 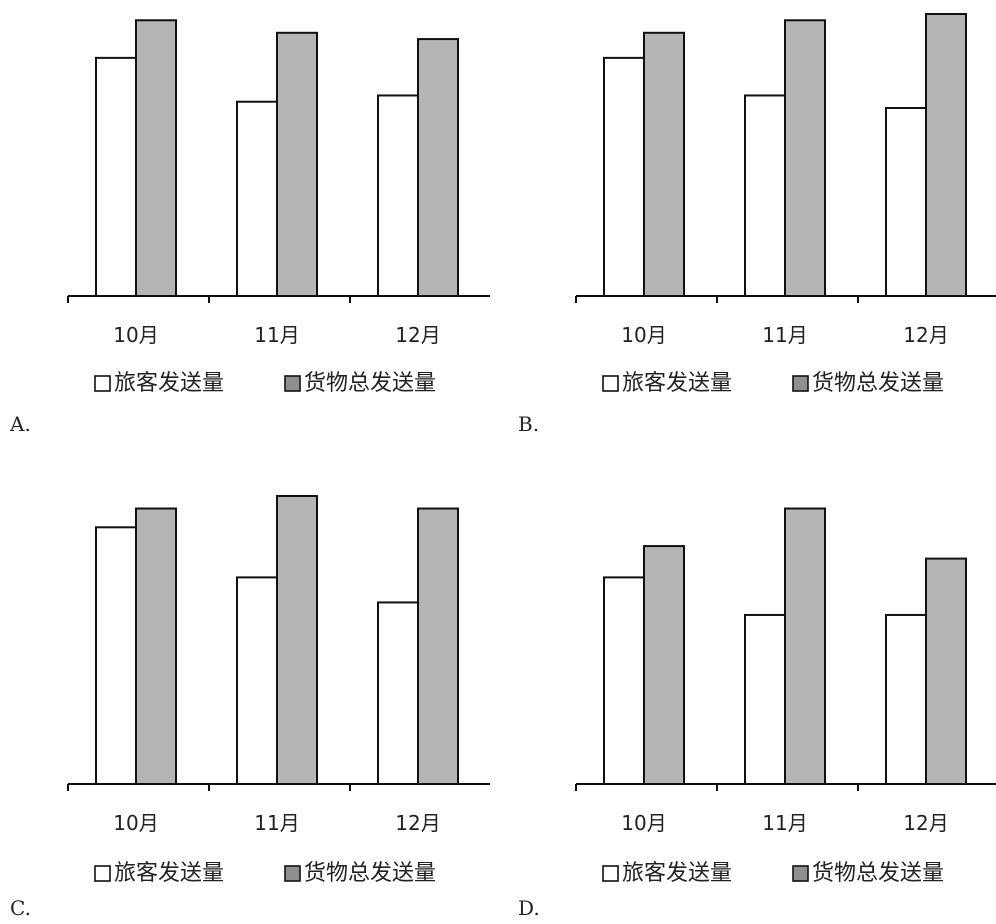 What do you see at coordinates (528, 424) in the screenshot?
I see `panel-label: B.` at bounding box center [528, 424].